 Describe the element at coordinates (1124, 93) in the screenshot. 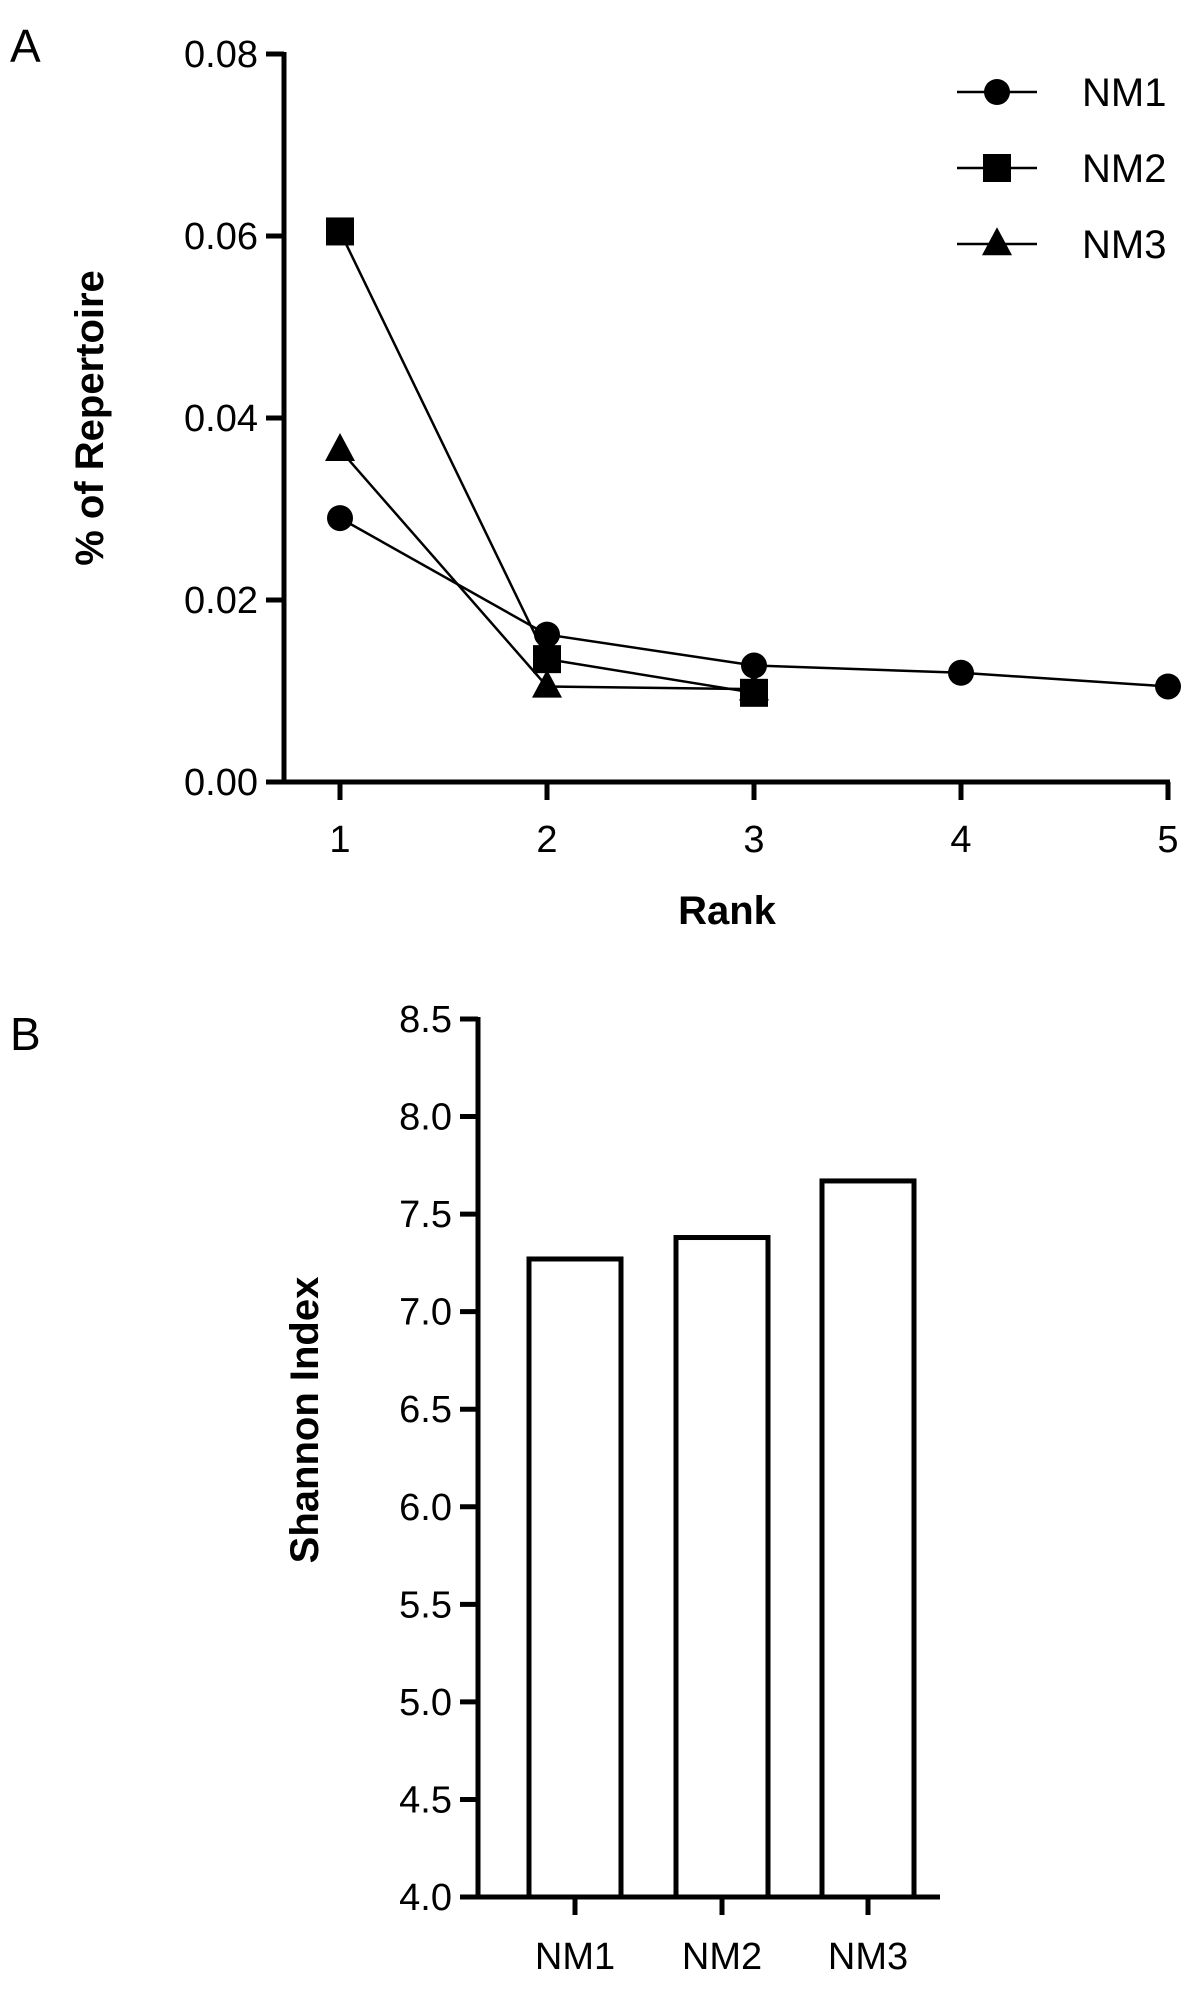

I see `legend-label: NM1` at that location.